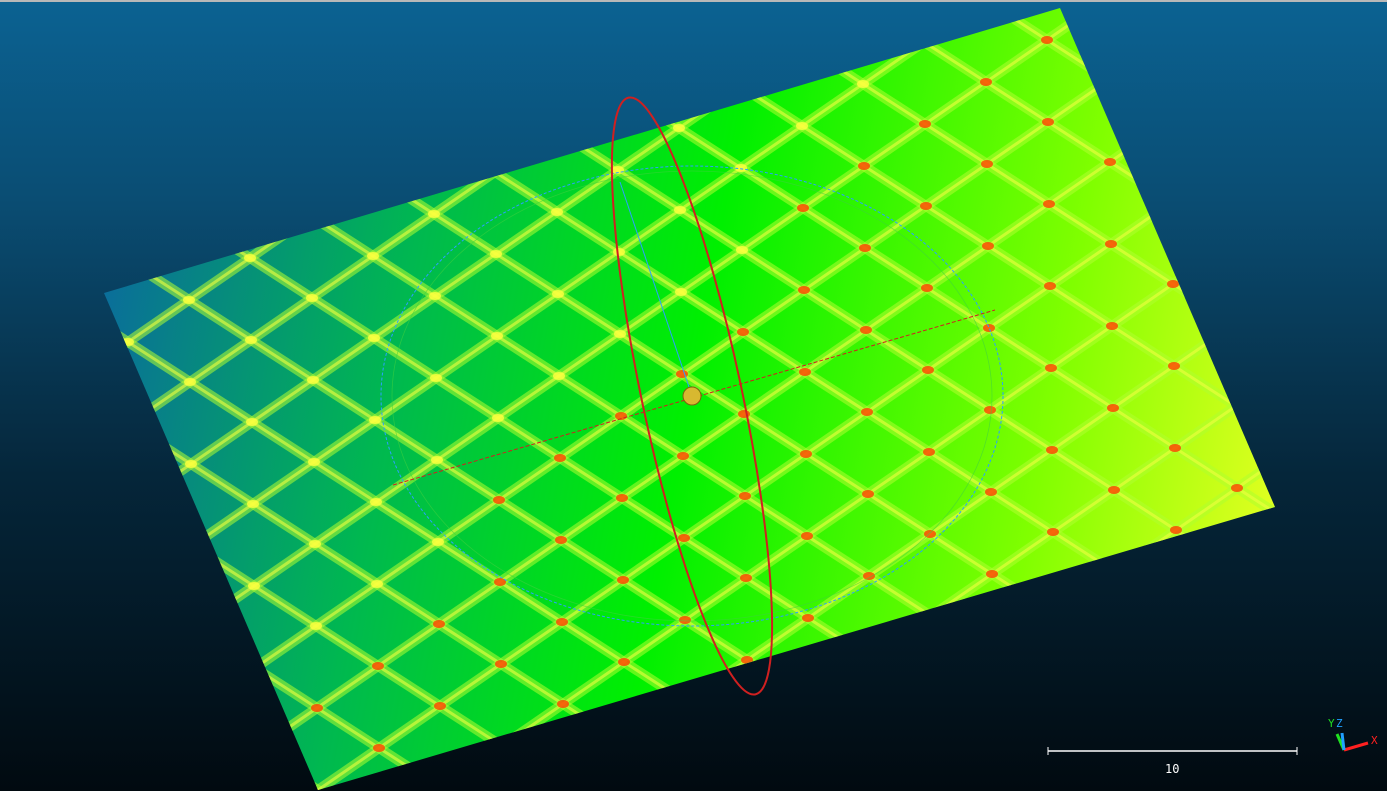 The height and width of the screenshot is (791, 1387). I want to click on gizmo-ring-red, so click(692, 396).